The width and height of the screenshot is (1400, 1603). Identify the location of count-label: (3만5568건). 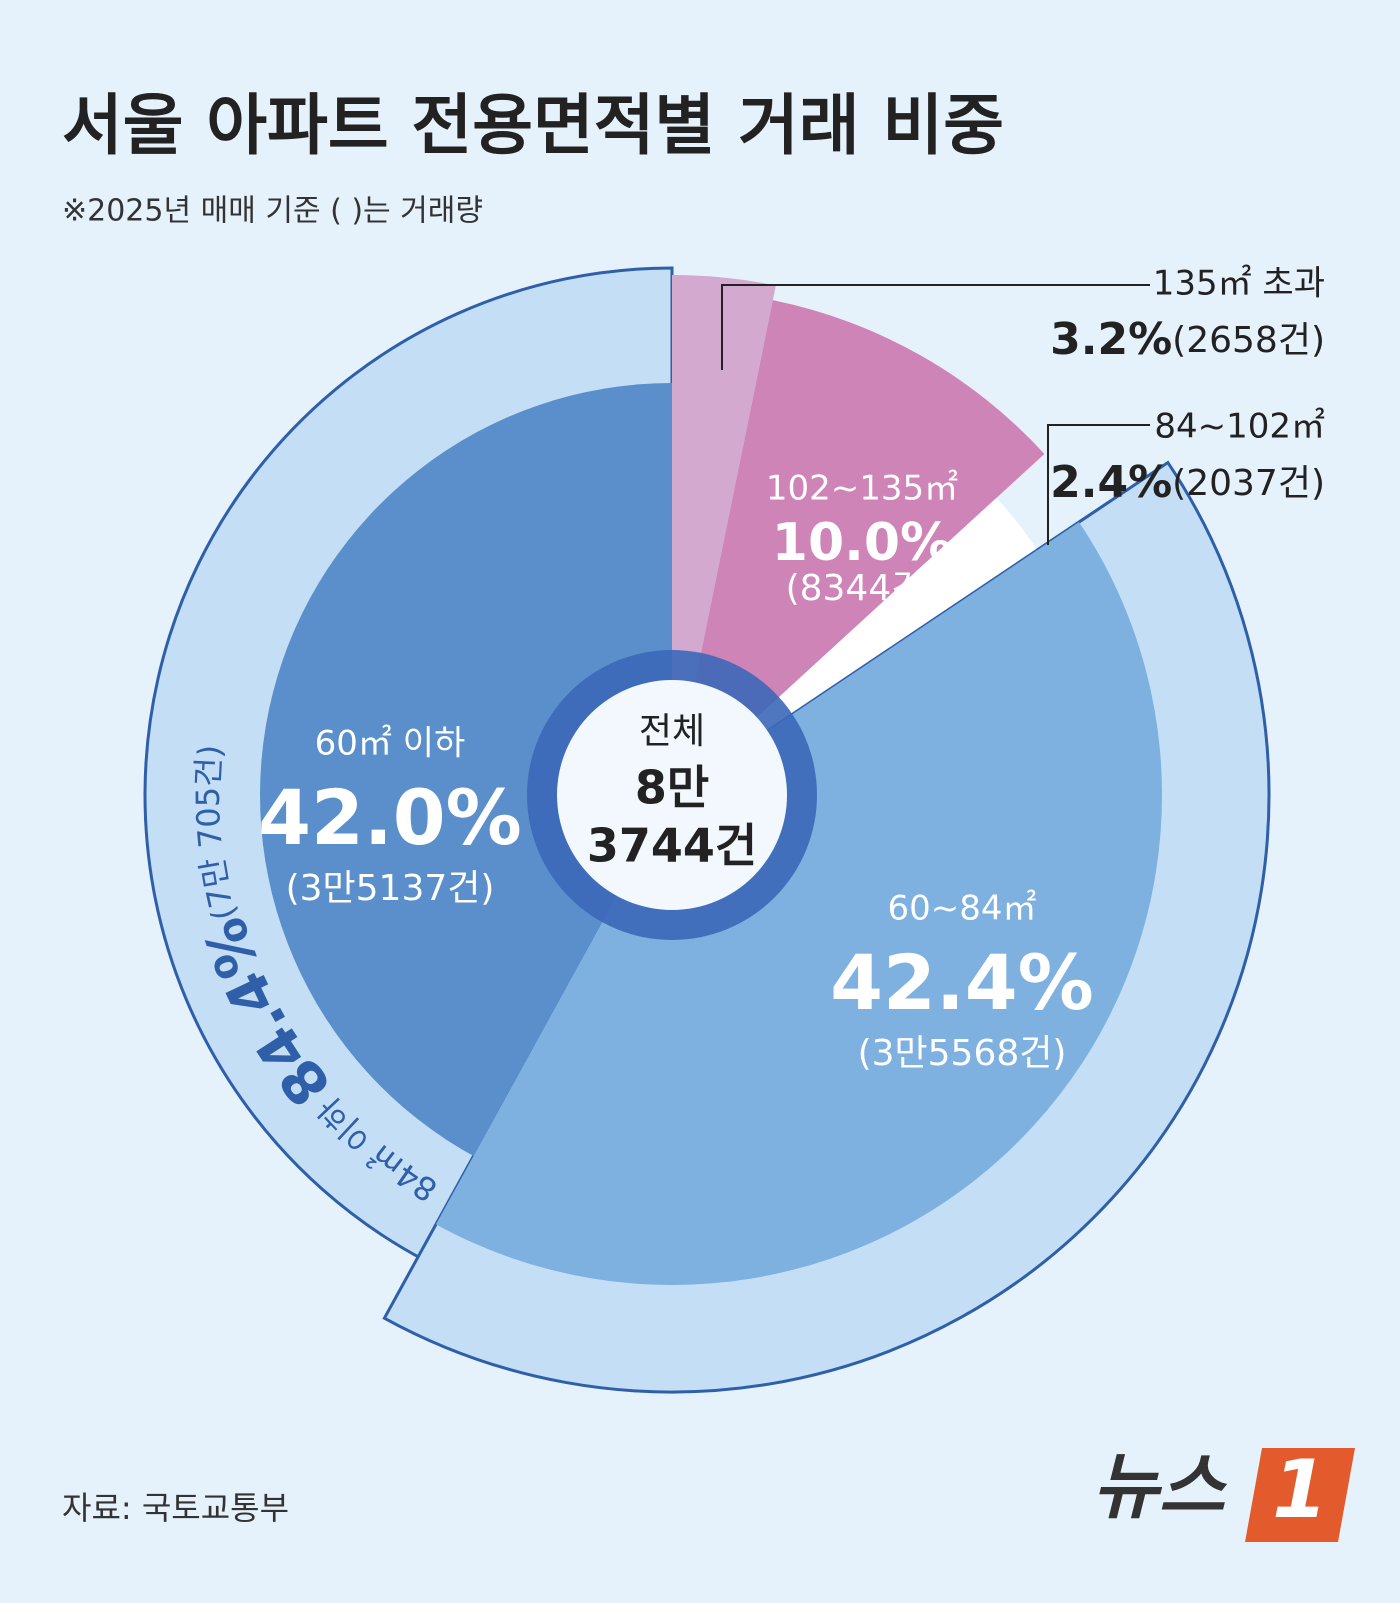
(962, 1053).